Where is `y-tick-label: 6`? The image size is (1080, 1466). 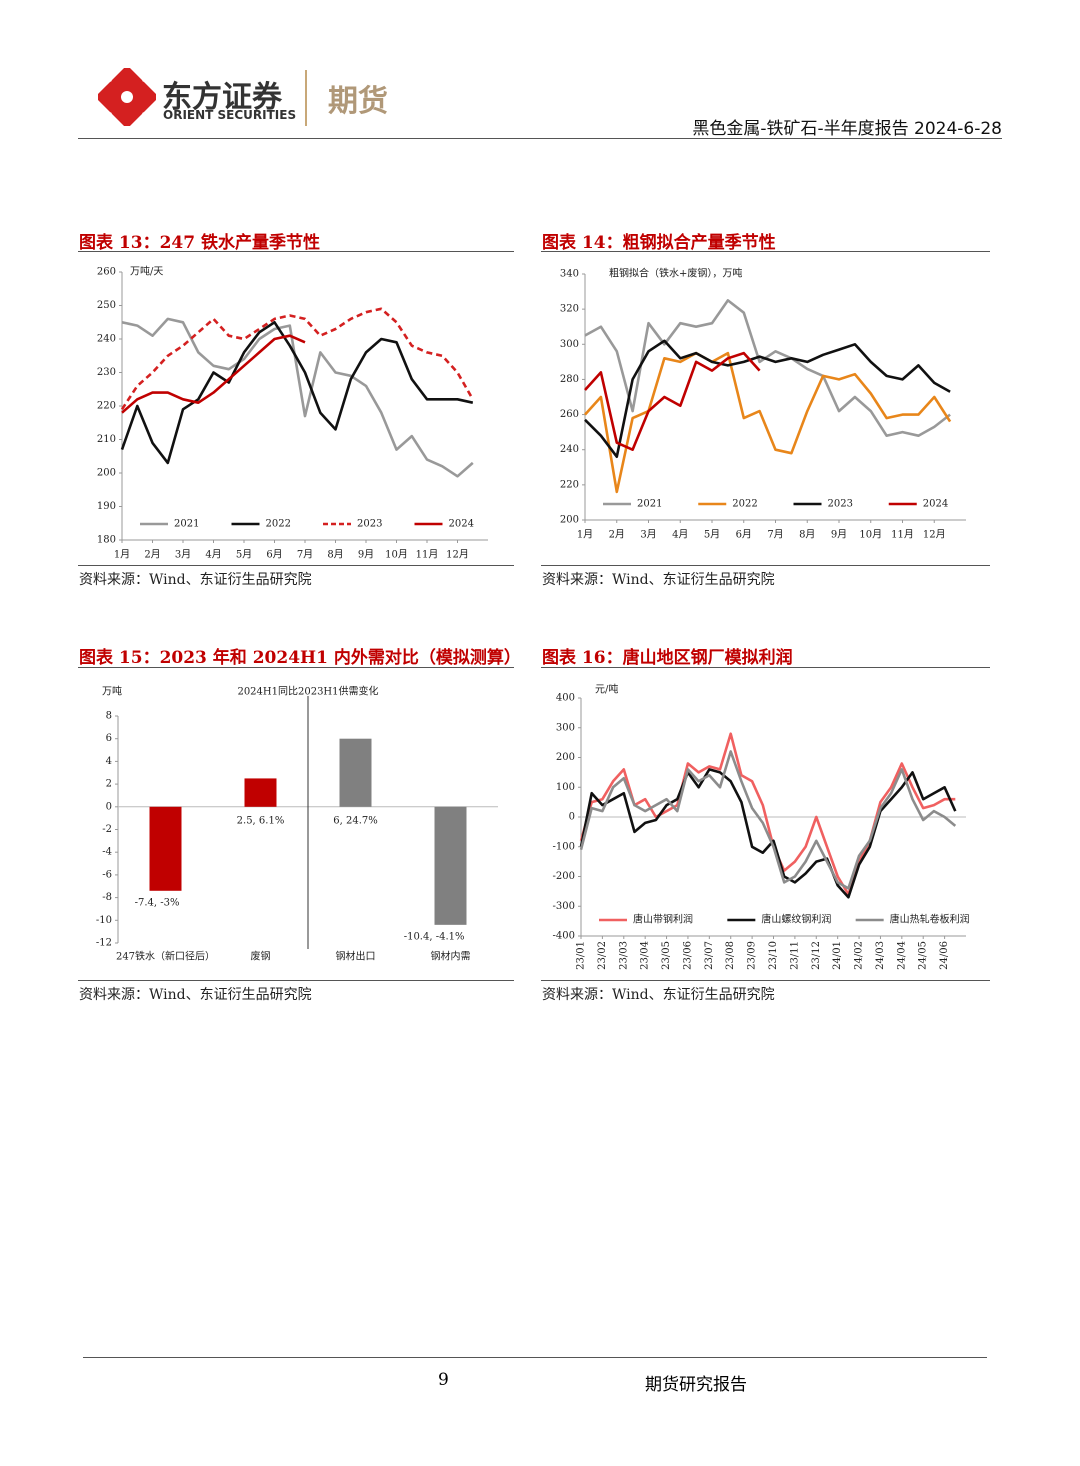 y-tick-label: 6 is located at coordinates (109, 738).